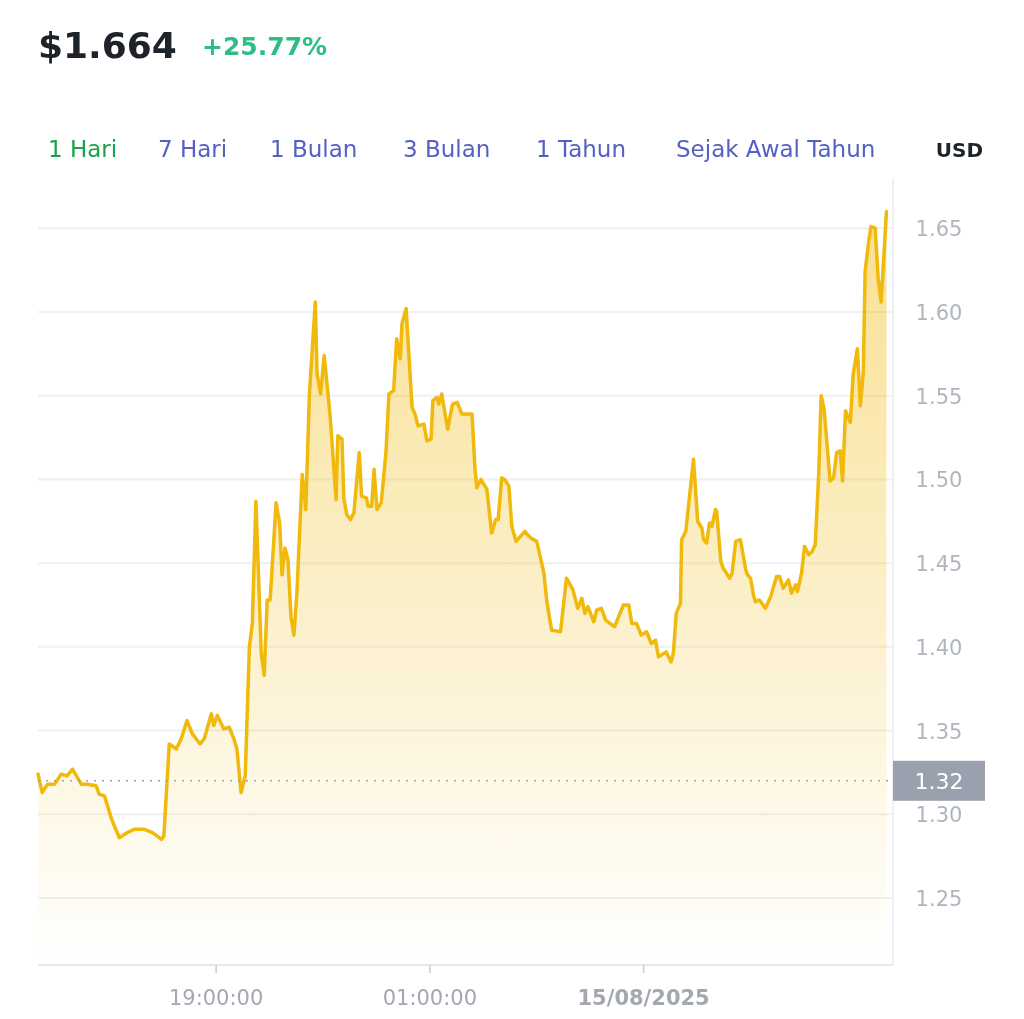 Image resolution: width=1024 pixels, height=1019 pixels. I want to click on y-tick-label: 1.35, so click(939, 731).